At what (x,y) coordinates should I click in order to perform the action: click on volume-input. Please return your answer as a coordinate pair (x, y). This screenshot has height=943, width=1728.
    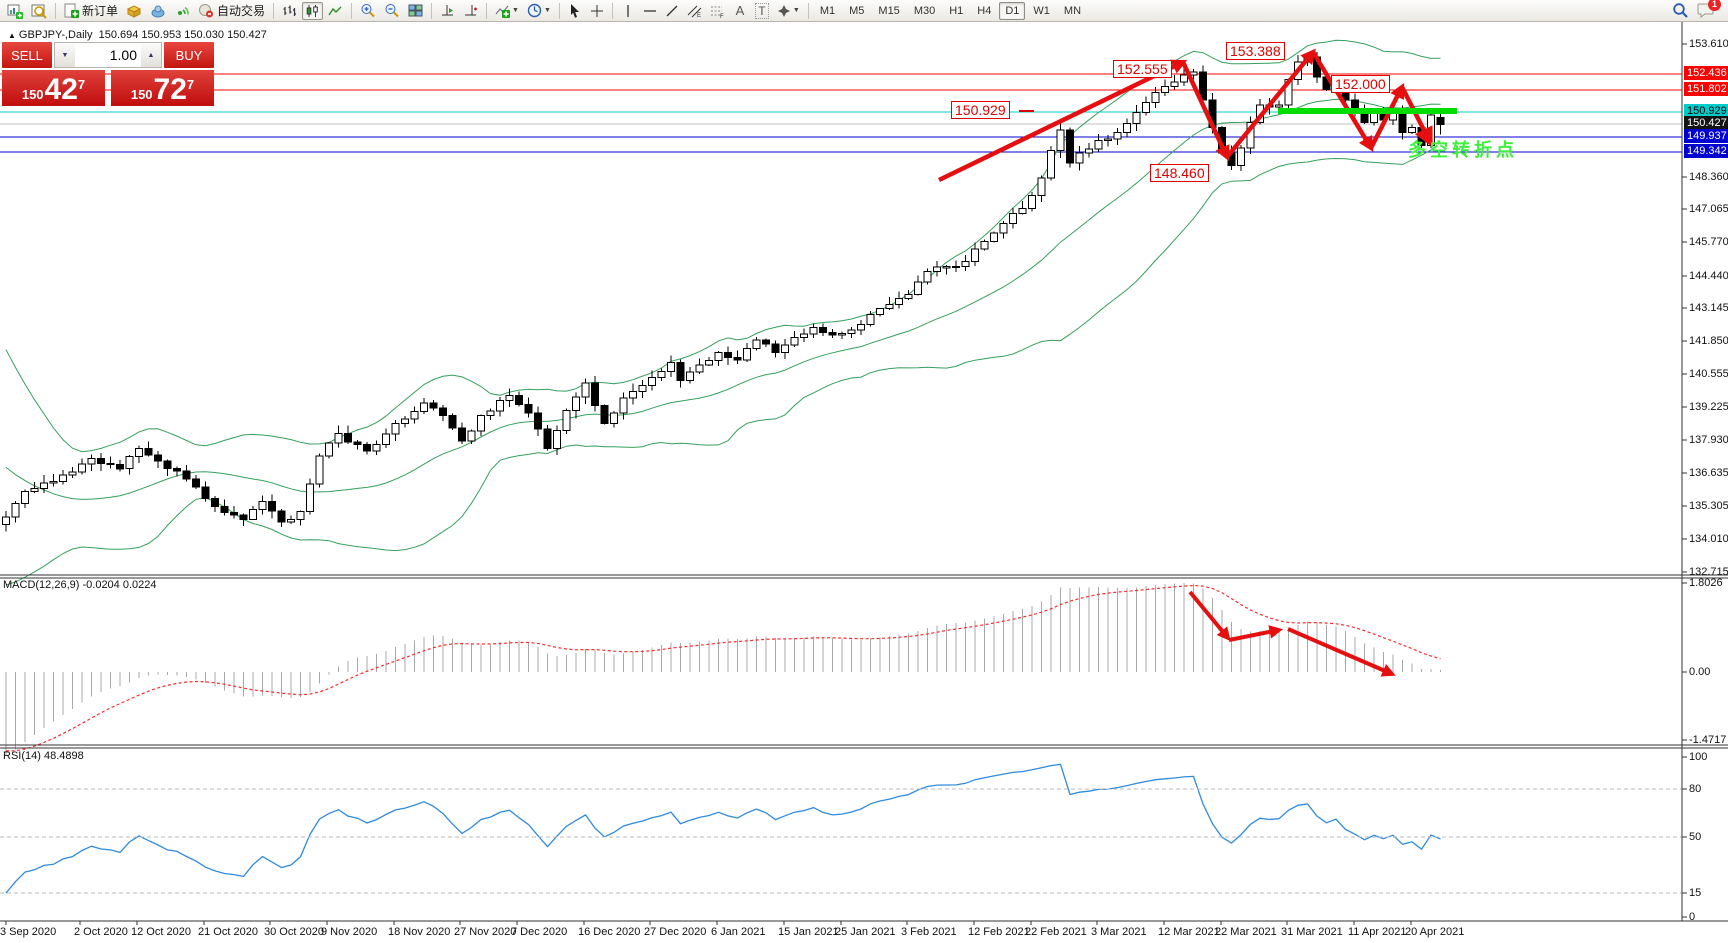
    Looking at the image, I should click on (108, 55).